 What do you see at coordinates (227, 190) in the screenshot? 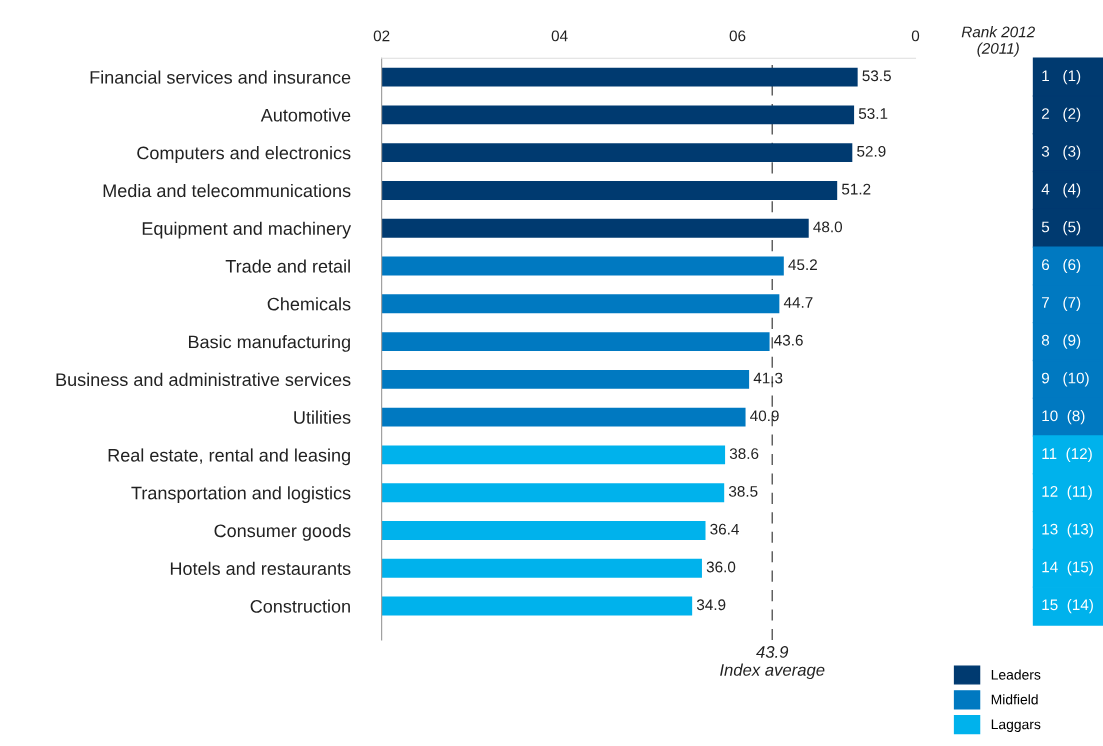
I see `y-tick-label: Media and telecommunications` at bounding box center [227, 190].